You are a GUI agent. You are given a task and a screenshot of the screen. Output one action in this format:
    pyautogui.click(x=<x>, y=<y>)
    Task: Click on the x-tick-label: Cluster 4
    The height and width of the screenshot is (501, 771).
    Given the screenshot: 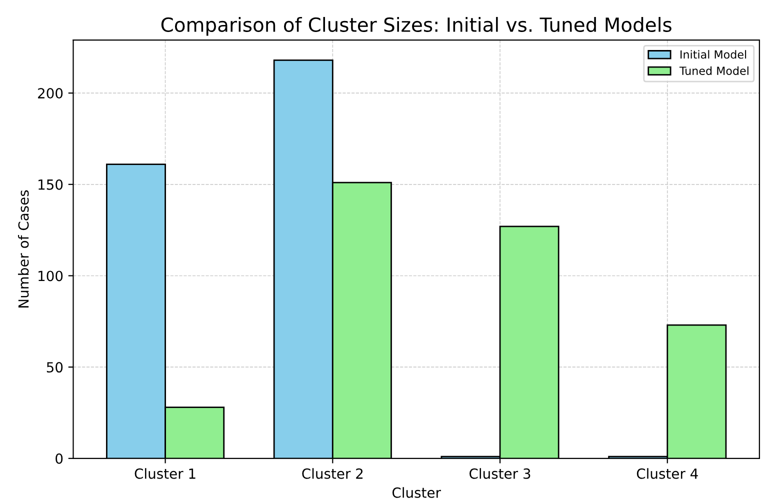 What is the action you would take?
    pyautogui.click(x=667, y=473)
    